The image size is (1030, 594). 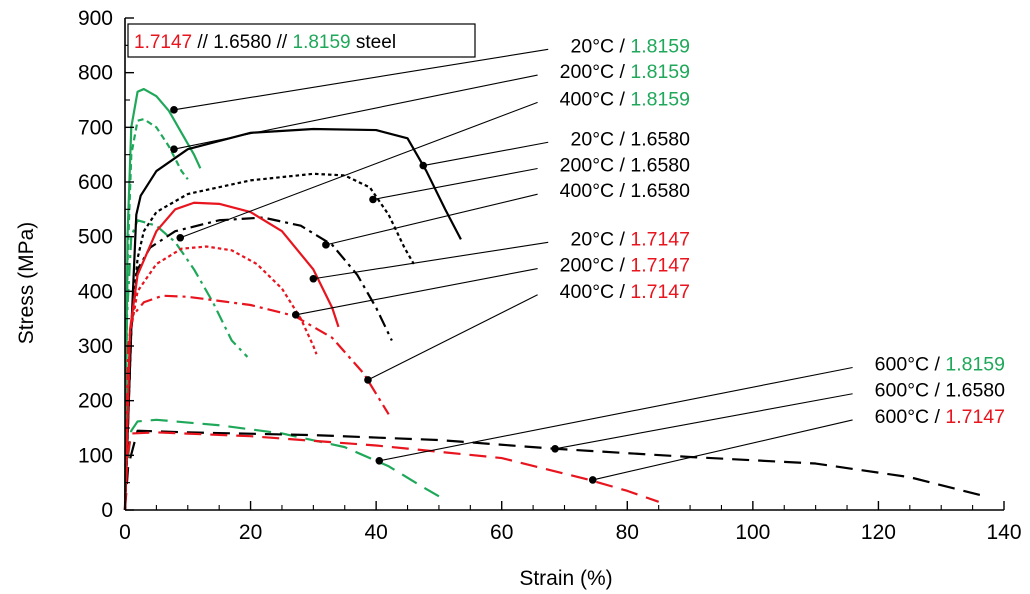 I want to click on series-label: 20°C / 1.7147, so click(x=630, y=239).